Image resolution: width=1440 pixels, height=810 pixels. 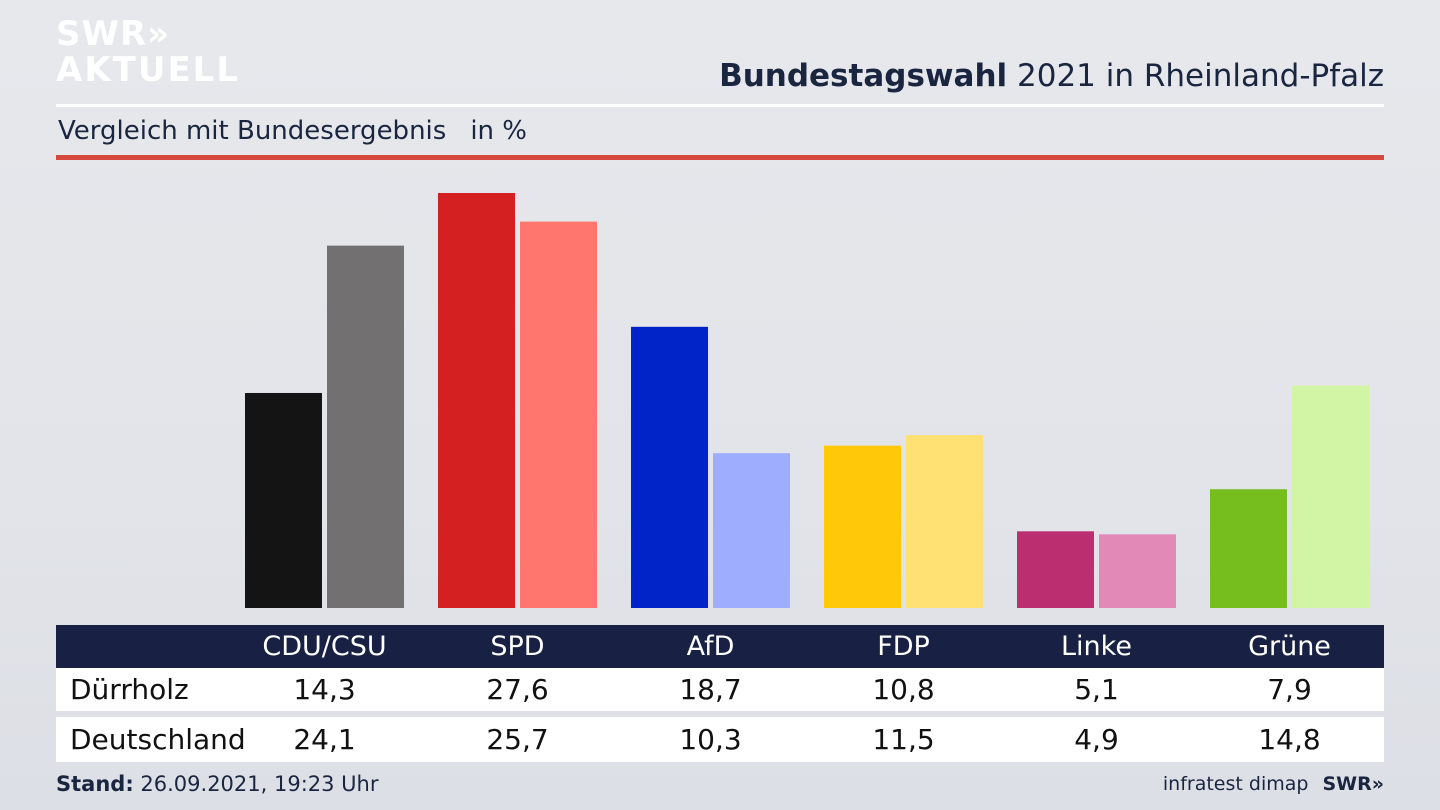 I want to click on stand-label: Stand:, so click(x=95, y=784).